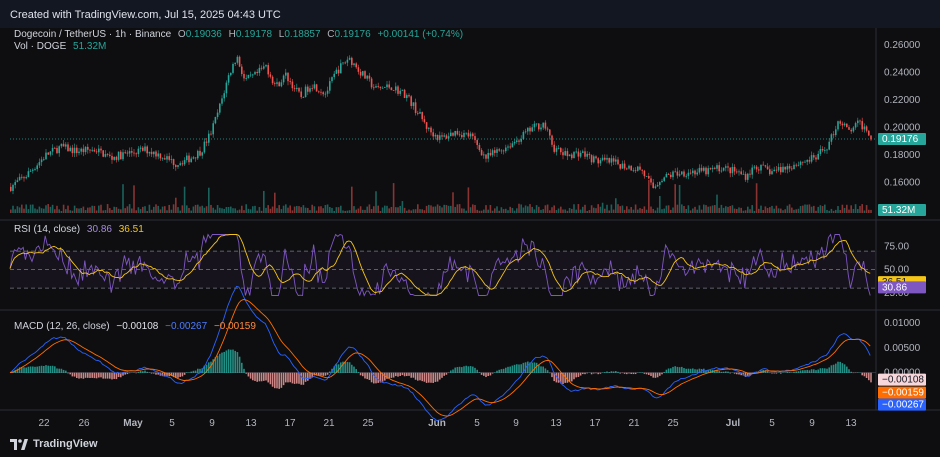  Describe the element at coordinates (54, 444) in the screenshot. I see `brand-footer: TradingView` at that location.